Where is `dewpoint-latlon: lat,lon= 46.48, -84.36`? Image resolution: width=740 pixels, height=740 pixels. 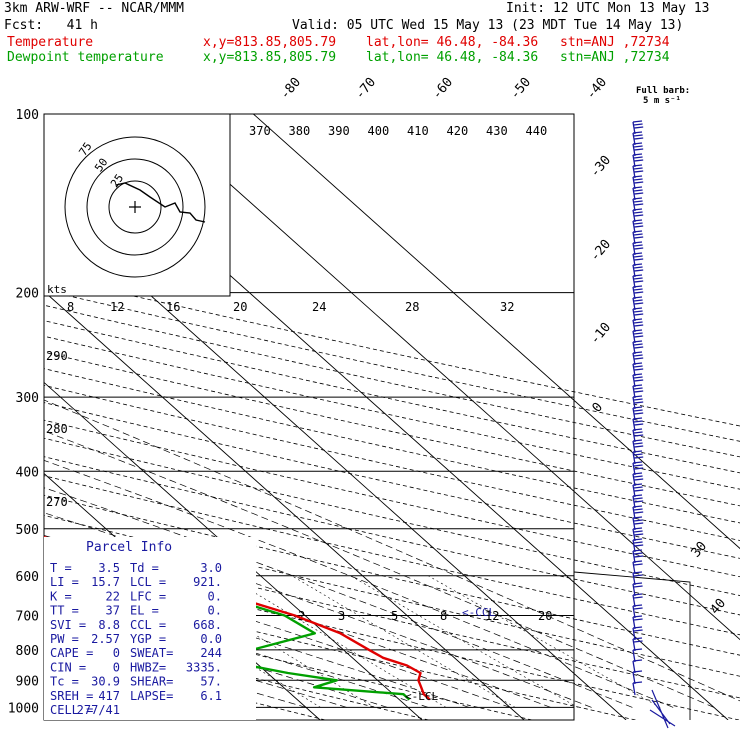 dewpoint-latlon: lat,lon= 46.48, -84.36 is located at coordinates (452, 57).